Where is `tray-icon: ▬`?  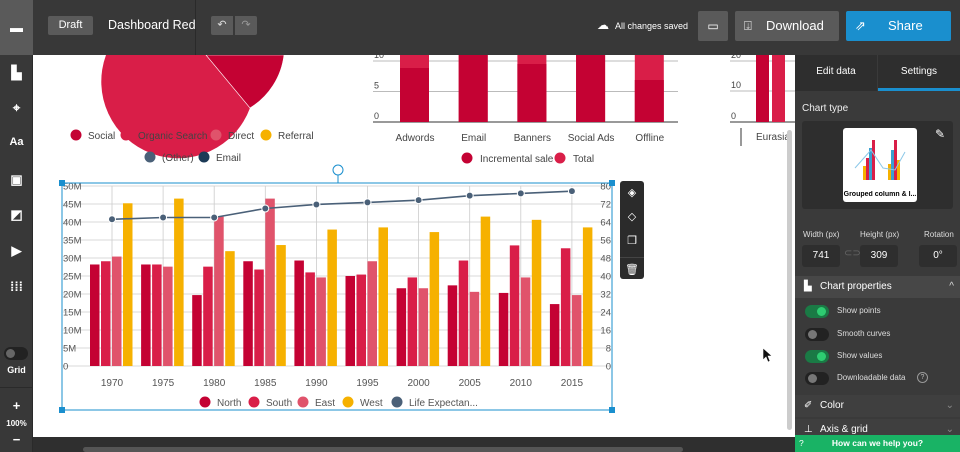
tray-icon: ▬ is located at coordinates (16, 27).